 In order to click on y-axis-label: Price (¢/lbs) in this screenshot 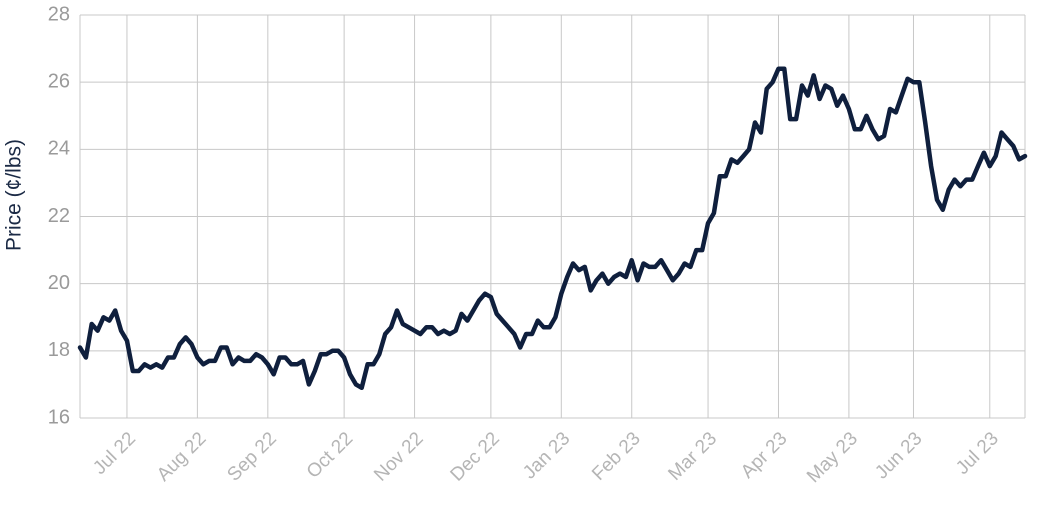, I will do `click(14, 195)`.